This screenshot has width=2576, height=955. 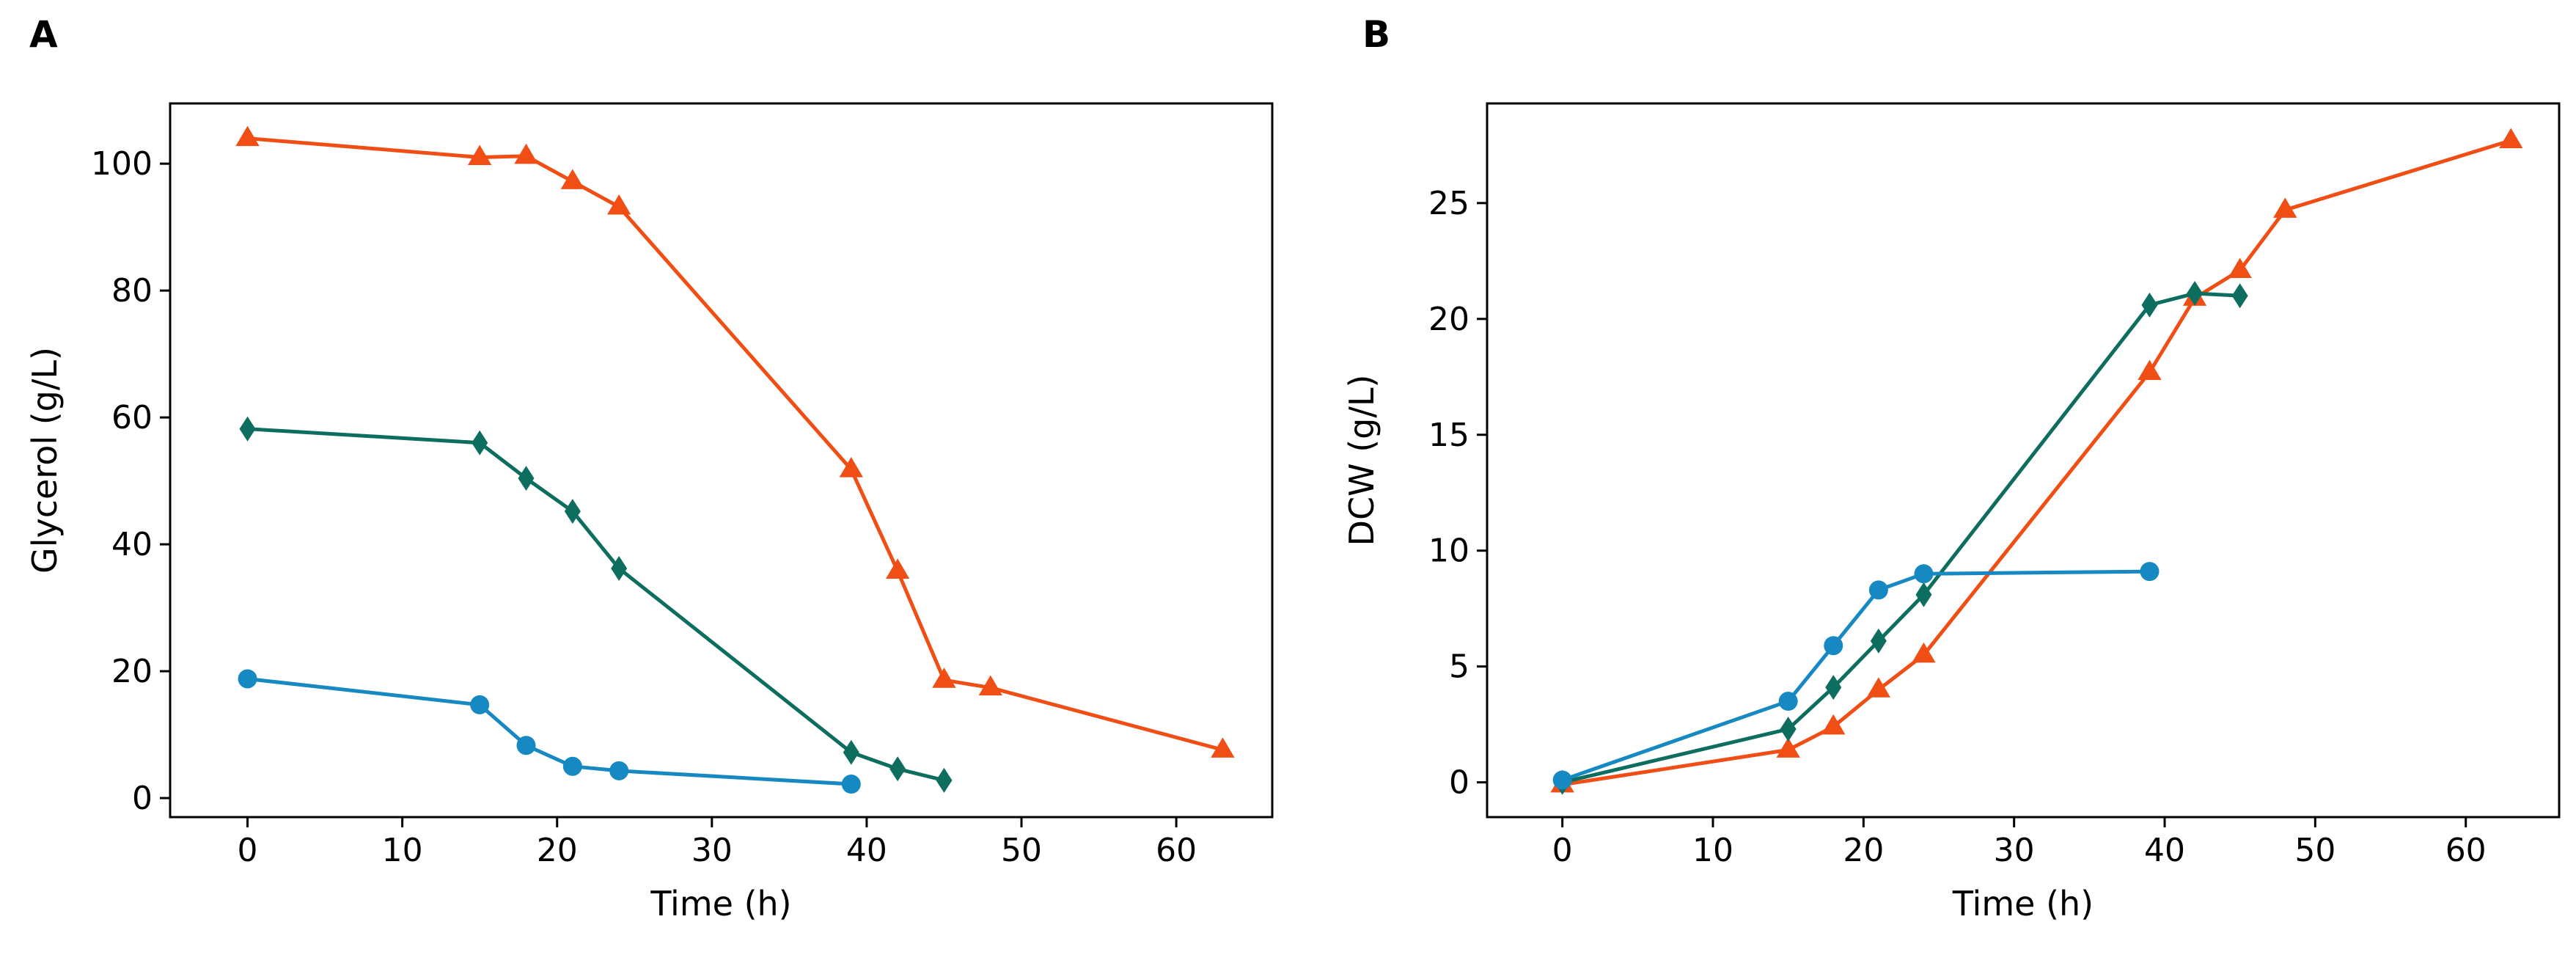 I want to click on y-tick-label-a: 100, so click(x=122, y=164).